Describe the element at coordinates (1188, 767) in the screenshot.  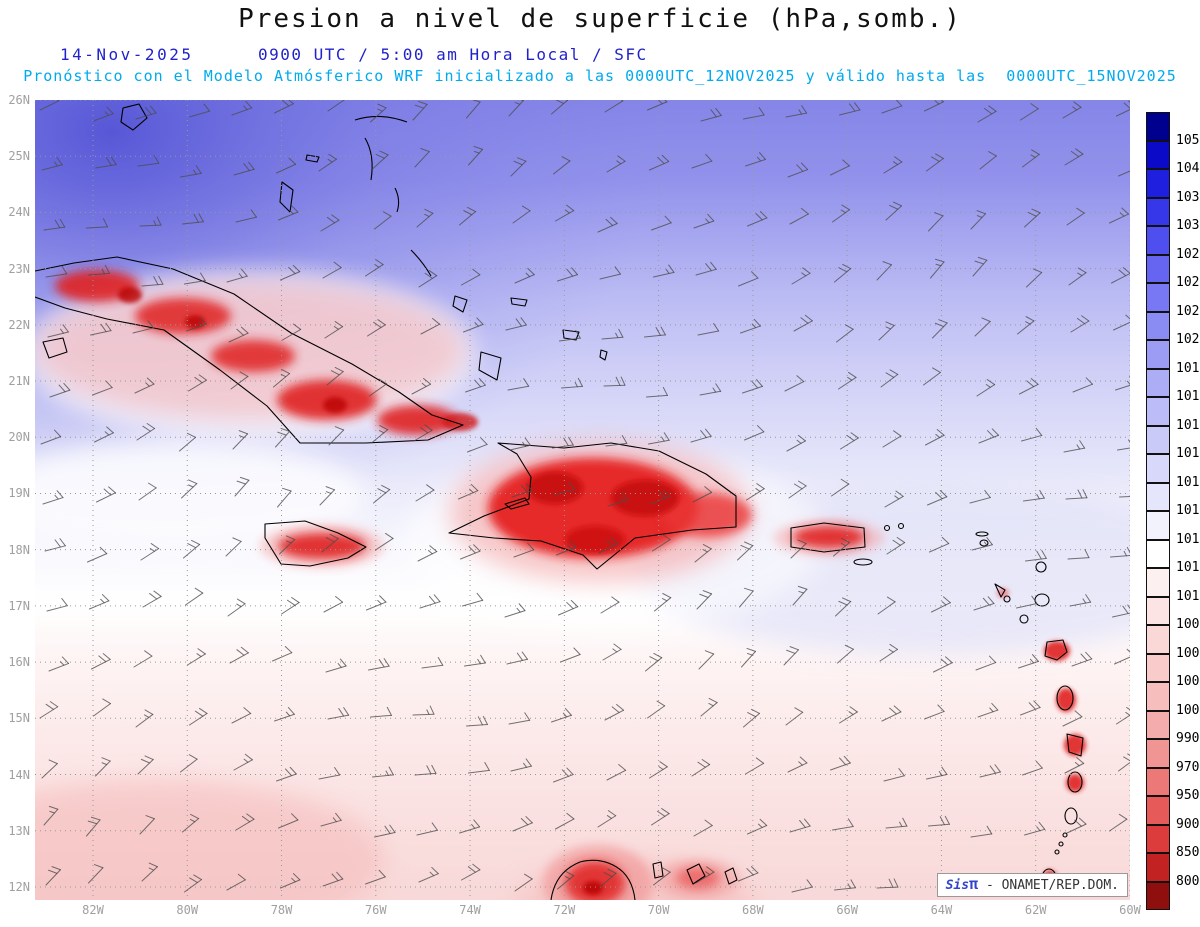
I see `colorbar-tick-label: 970` at that location.